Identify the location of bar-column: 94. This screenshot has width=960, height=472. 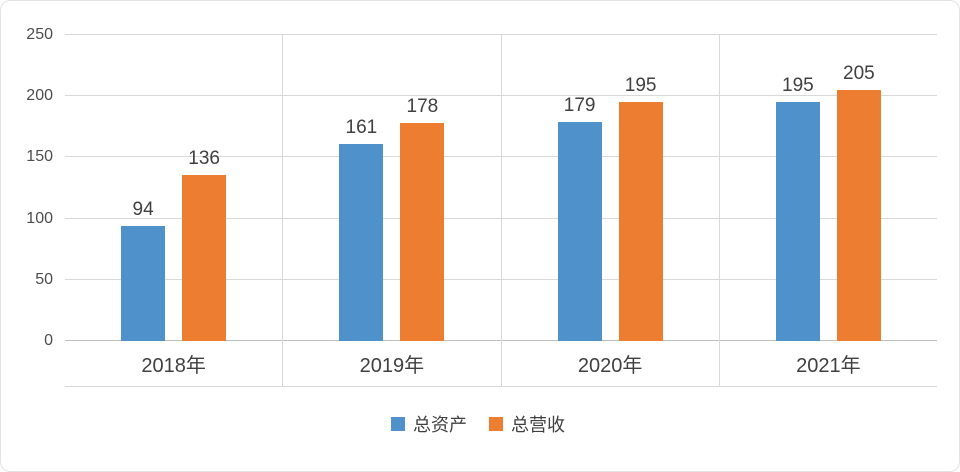
(143, 188).